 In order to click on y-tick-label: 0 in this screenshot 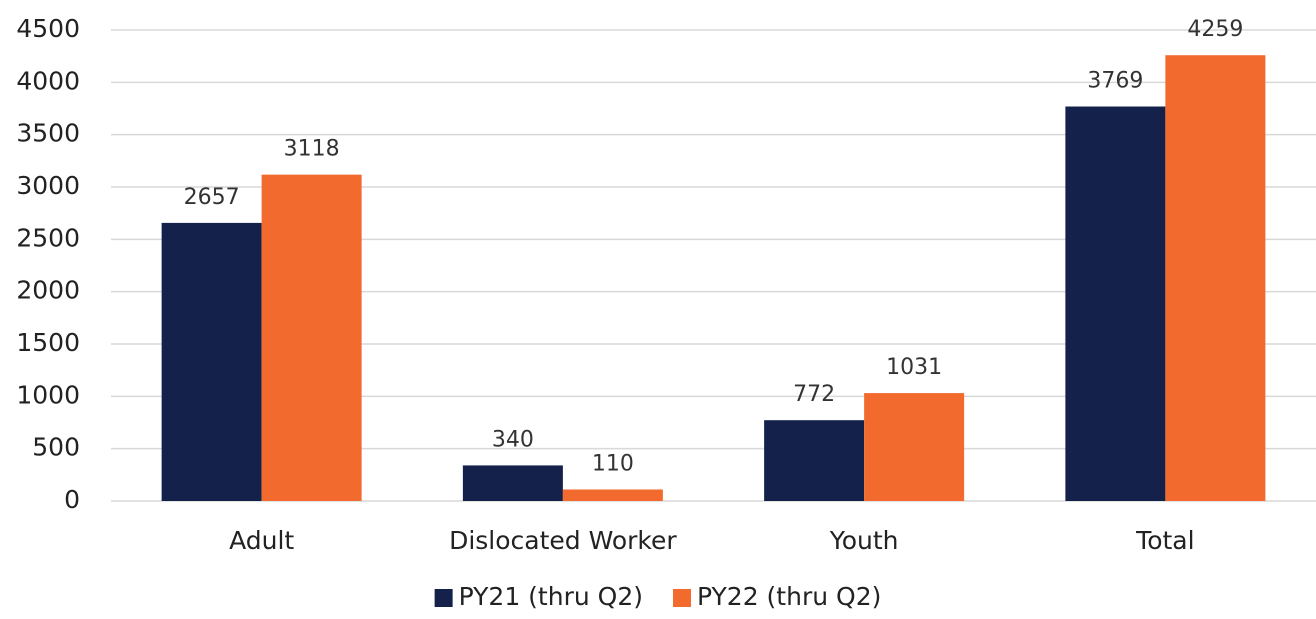, I will do `click(72, 499)`.